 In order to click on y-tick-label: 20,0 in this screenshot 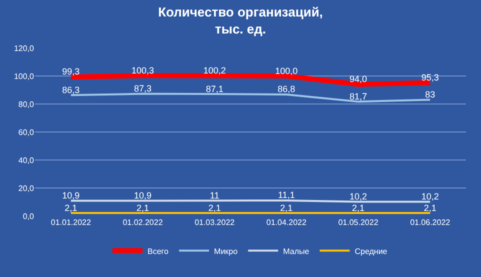, I will do `click(26, 188)`.